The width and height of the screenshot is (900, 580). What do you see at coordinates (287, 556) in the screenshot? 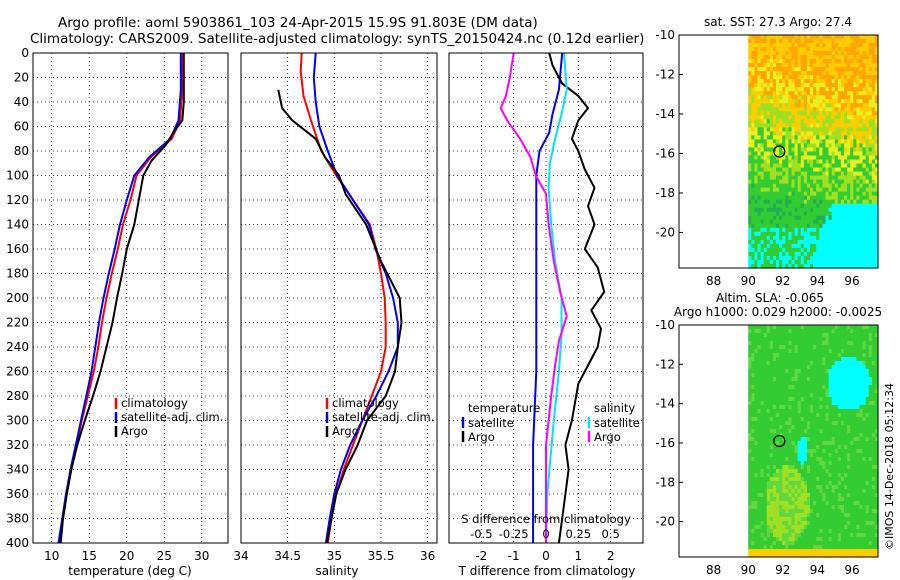
I see `x-tick-label: 34.5` at bounding box center [287, 556].